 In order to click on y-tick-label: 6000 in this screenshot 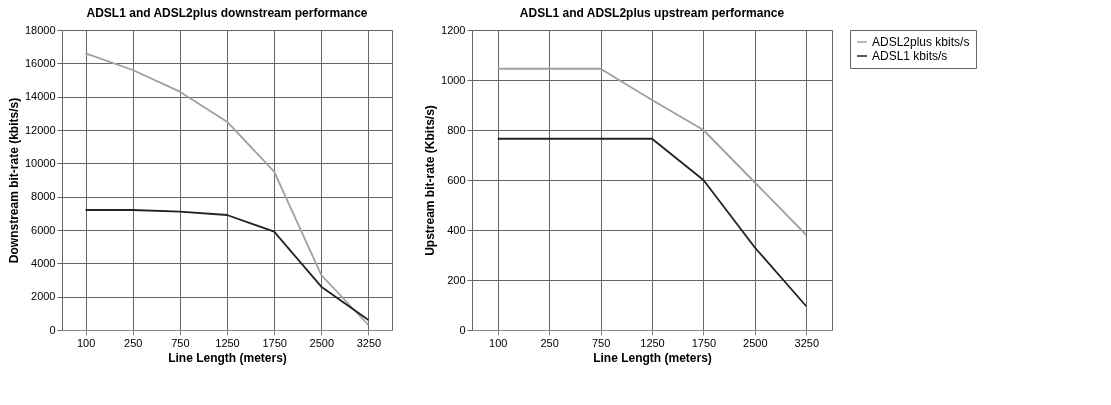, I will do `click(43, 229)`.